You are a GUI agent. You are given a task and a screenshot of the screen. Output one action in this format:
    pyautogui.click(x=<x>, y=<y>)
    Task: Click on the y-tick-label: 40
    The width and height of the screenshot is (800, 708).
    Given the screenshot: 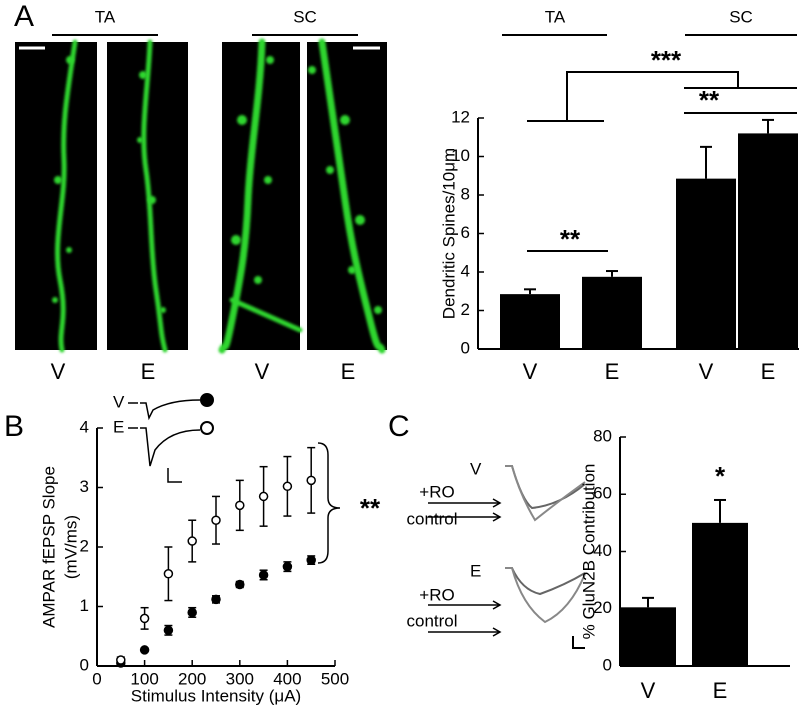 What is the action you would take?
    pyautogui.click(x=602, y=550)
    